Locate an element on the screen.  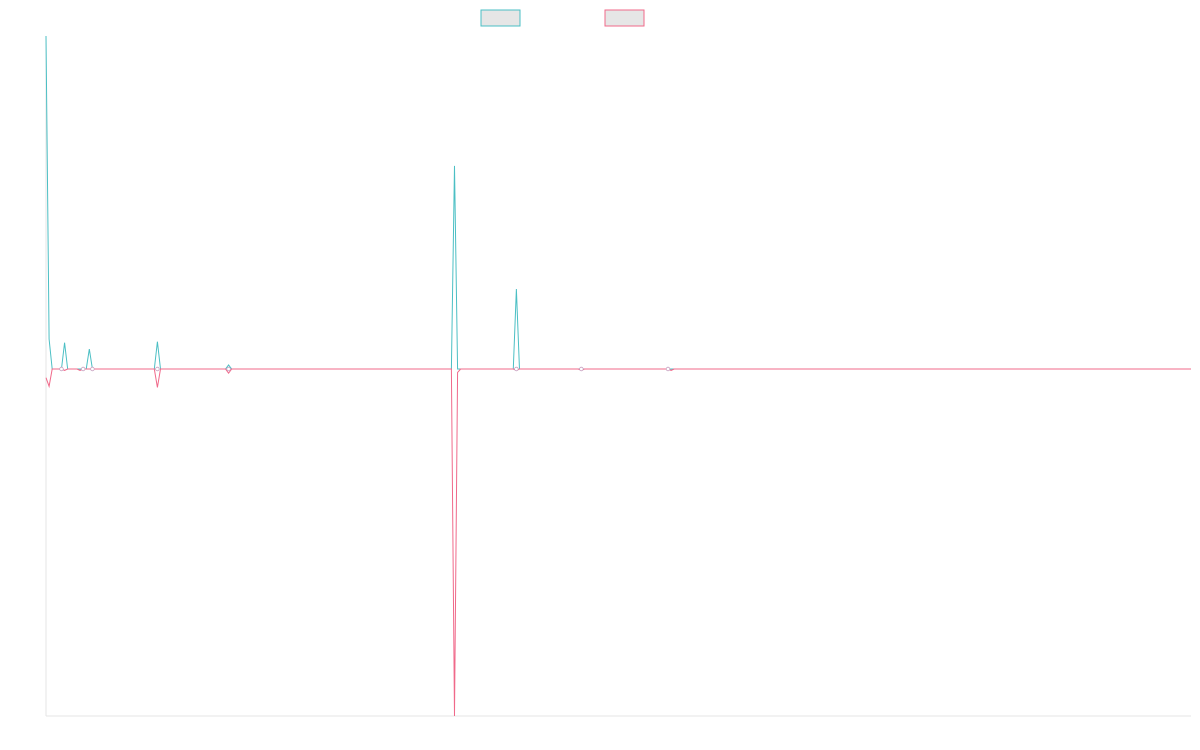
legend is located at coordinates (562, 18).